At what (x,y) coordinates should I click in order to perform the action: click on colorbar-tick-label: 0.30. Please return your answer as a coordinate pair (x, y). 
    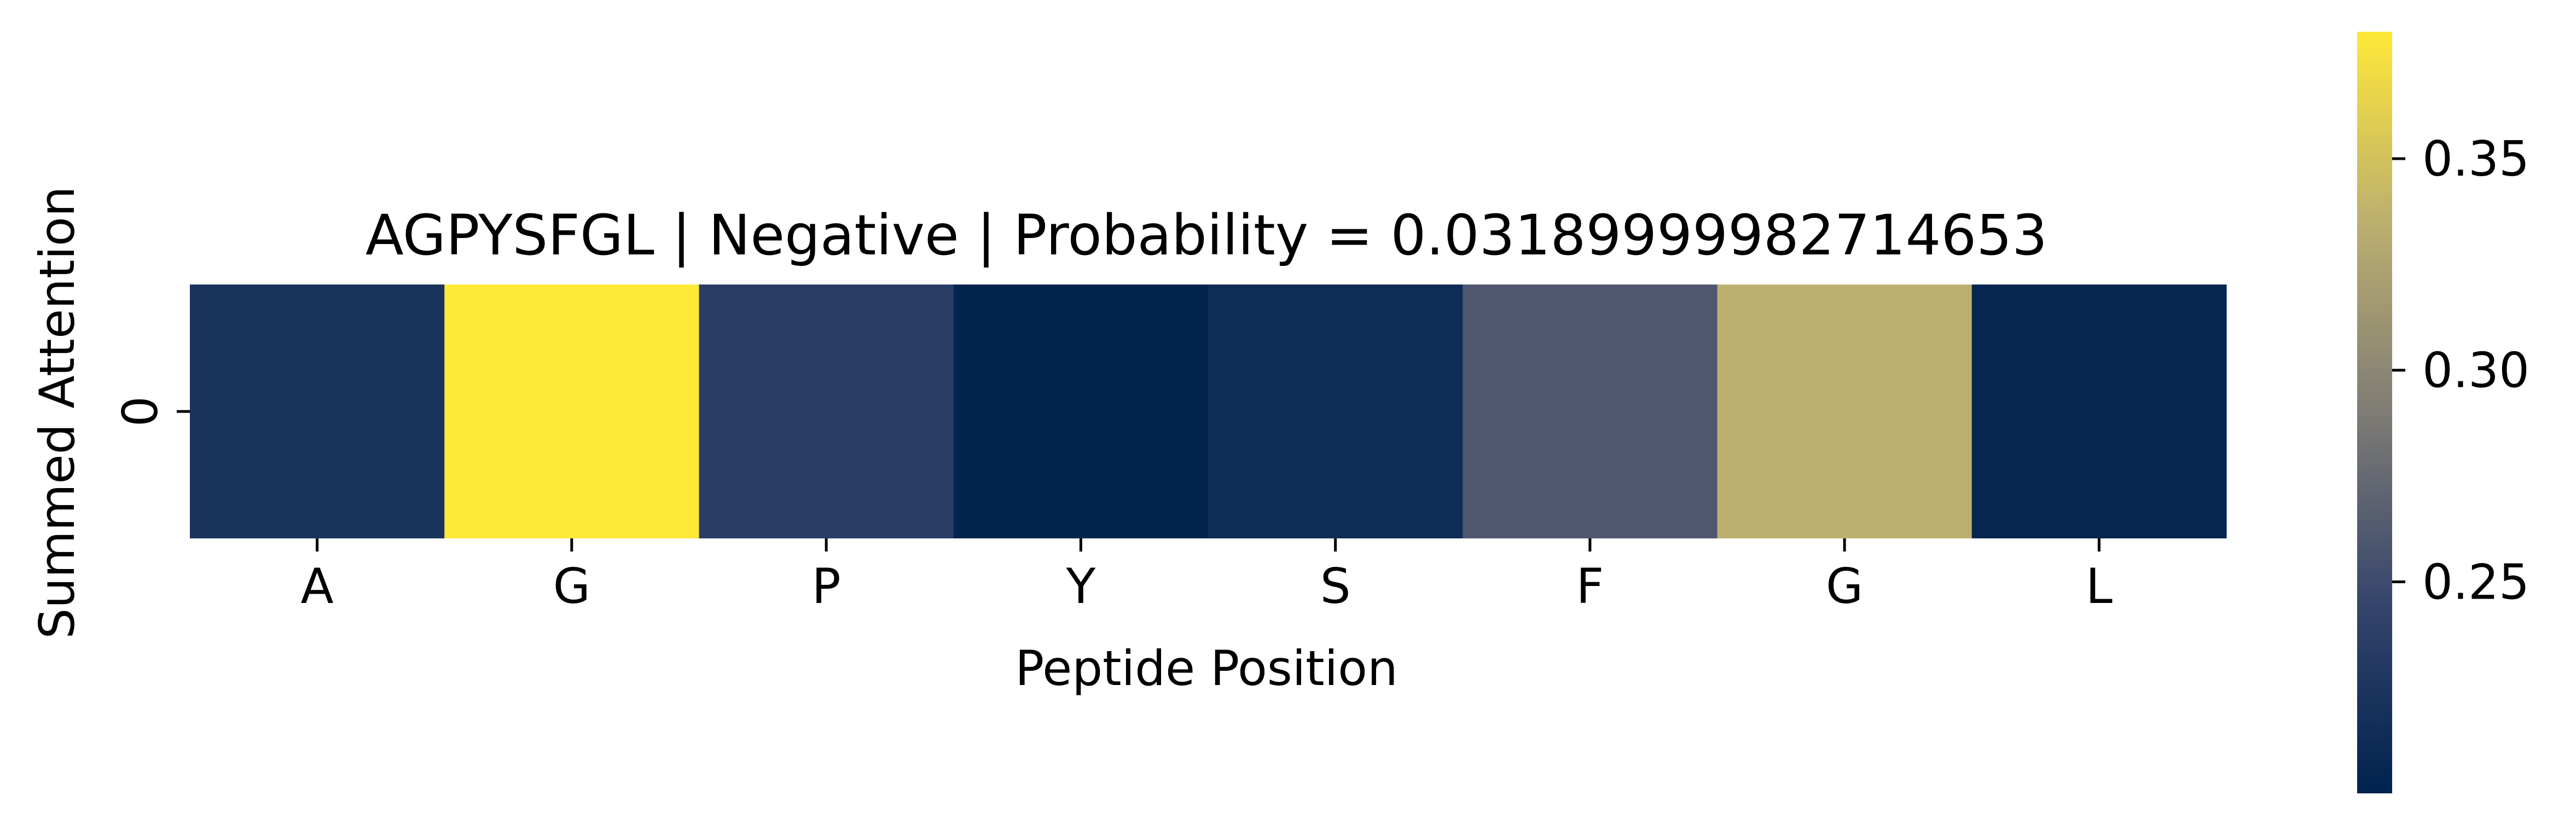
    Looking at the image, I should click on (2475, 371).